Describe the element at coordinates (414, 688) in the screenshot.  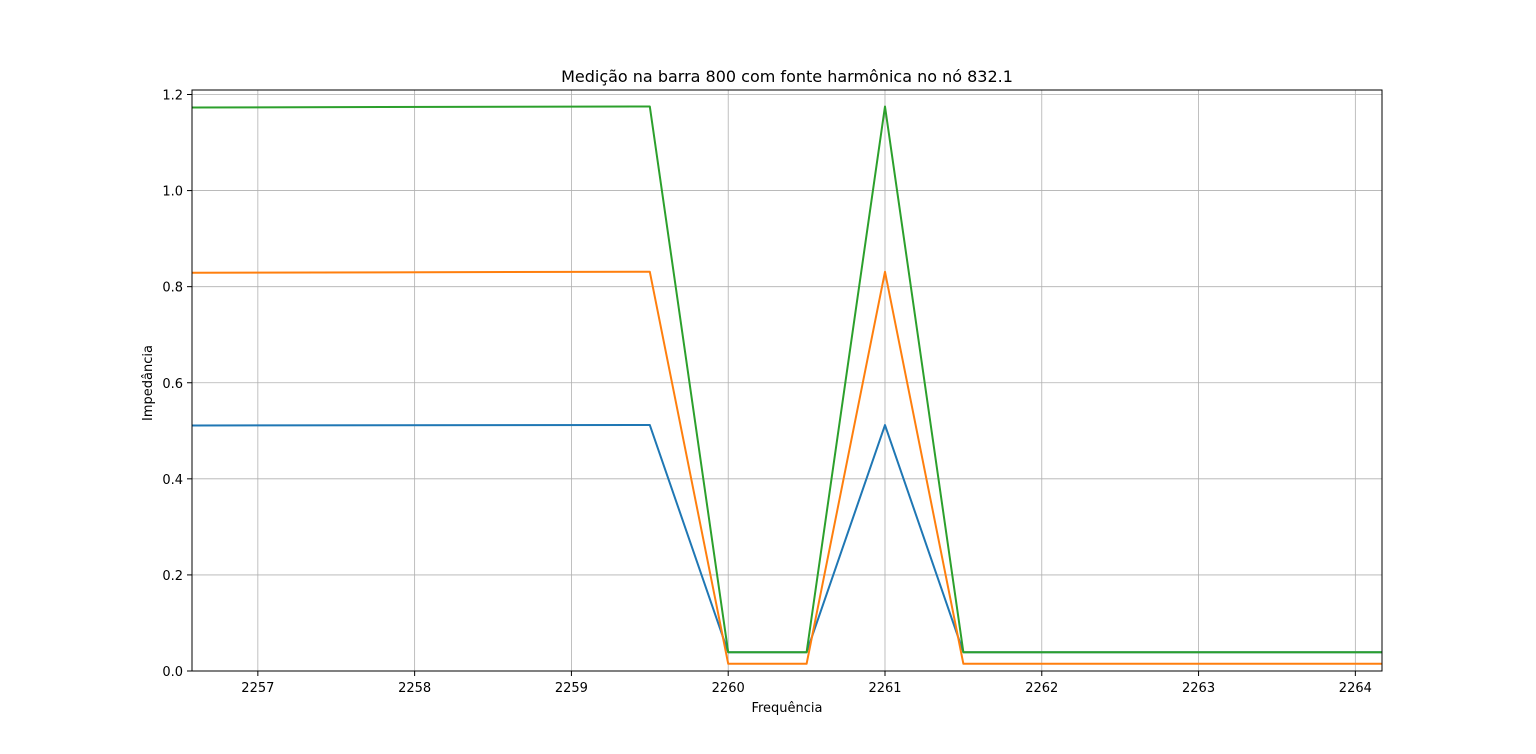
I see `x-tick-label: 2258` at that location.